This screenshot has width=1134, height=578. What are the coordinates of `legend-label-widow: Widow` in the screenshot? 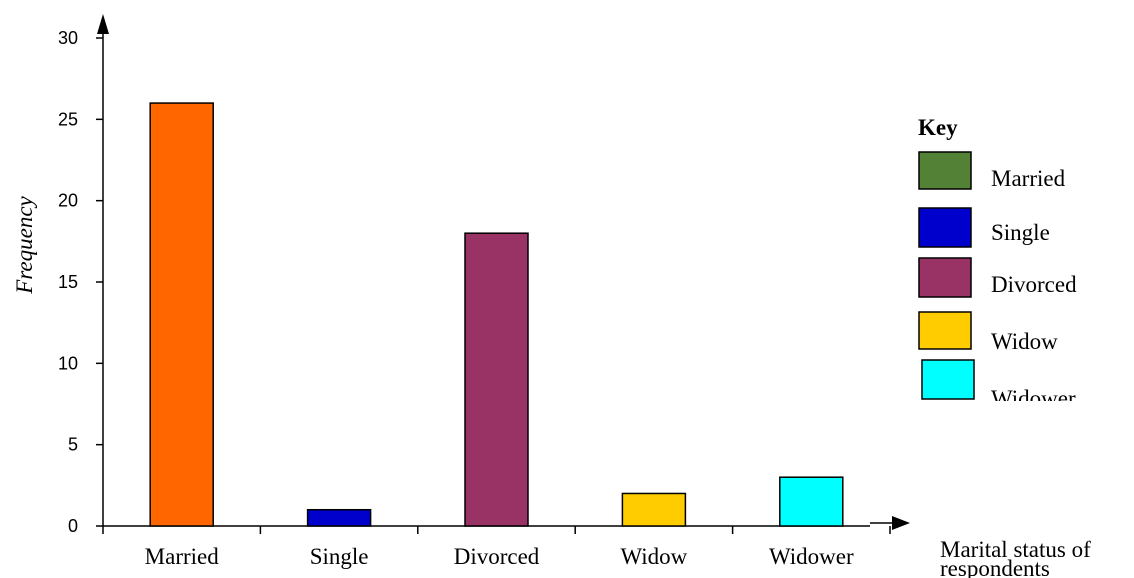 It's located at (1024, 341).